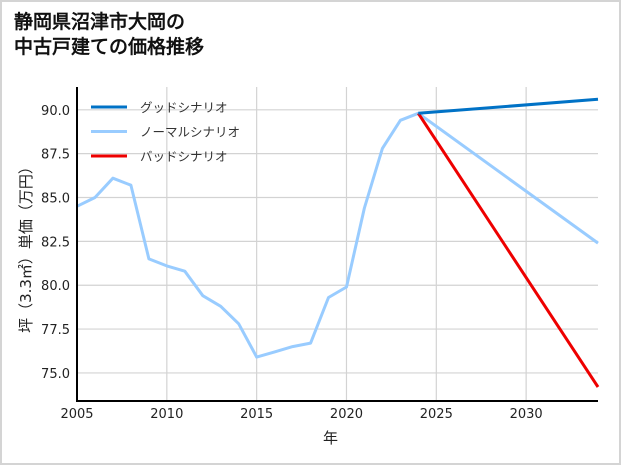 This screenshot has height=467, width=621. I want to click on x-tick-label: 2015, so click(256, 414).